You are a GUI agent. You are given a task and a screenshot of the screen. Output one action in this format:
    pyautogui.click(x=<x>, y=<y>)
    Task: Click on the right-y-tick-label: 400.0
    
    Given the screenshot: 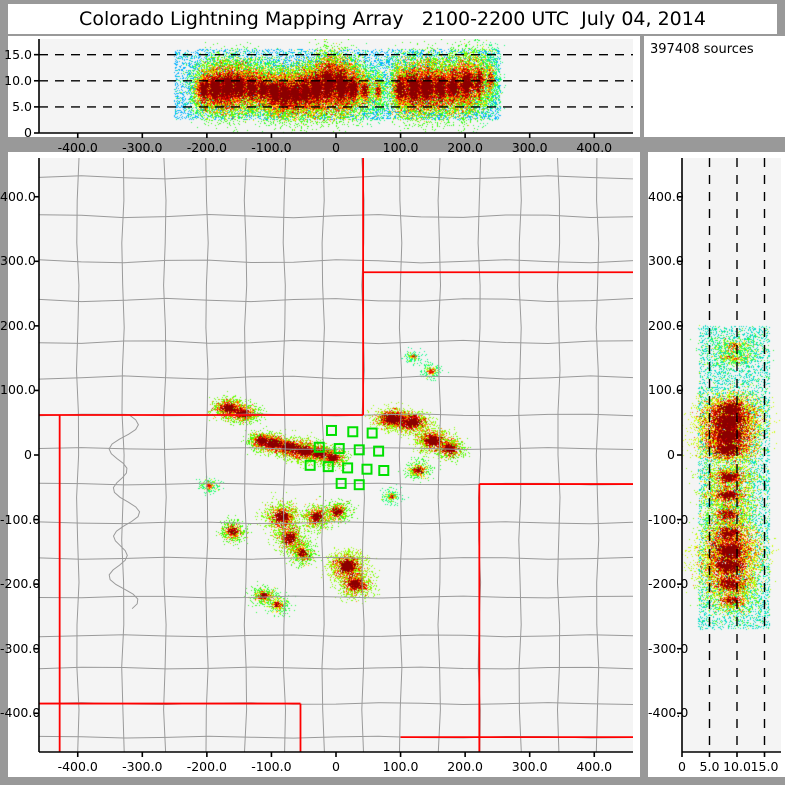 What is the action you would take?
    pyautogui.click(x=666, y=196)
    